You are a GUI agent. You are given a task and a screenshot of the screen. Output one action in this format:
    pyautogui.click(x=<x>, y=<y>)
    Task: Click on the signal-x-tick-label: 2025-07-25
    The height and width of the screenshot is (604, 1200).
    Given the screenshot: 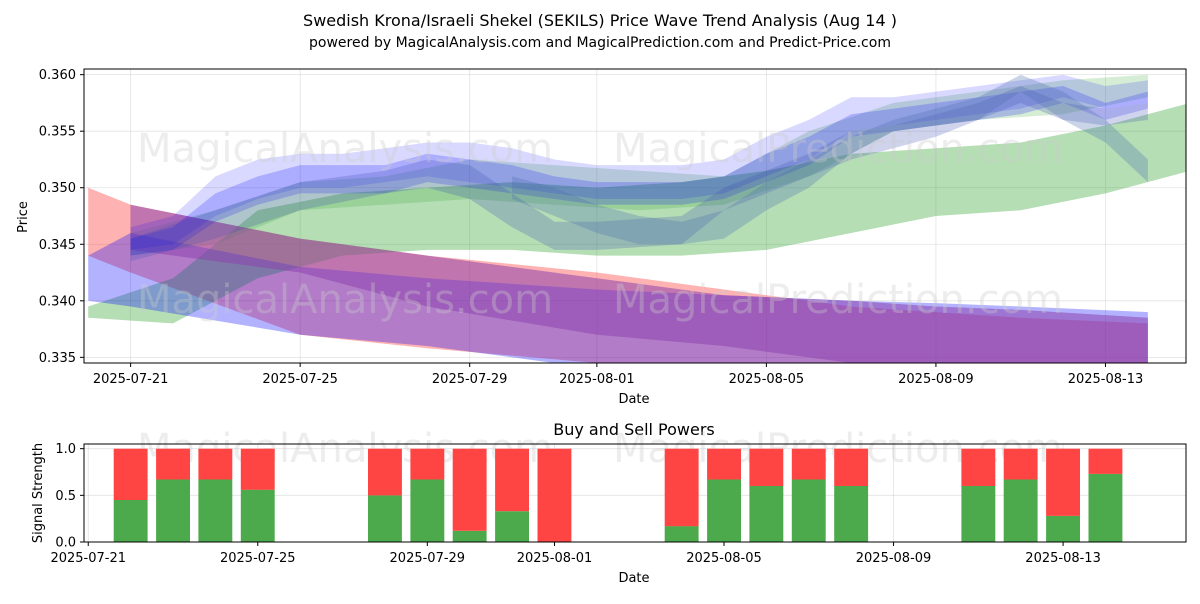 What is the action you would take?
    pyautogui.click(x=258, y=558)
    